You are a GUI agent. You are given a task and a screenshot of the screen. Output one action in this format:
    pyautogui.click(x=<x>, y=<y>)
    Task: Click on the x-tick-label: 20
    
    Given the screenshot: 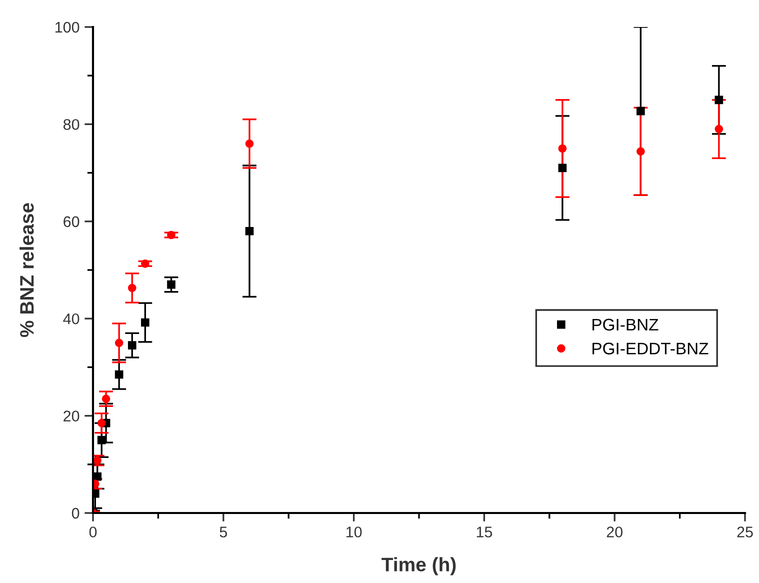 What is the action you would take?
    pyautogui.click(x=614, y=532)
    